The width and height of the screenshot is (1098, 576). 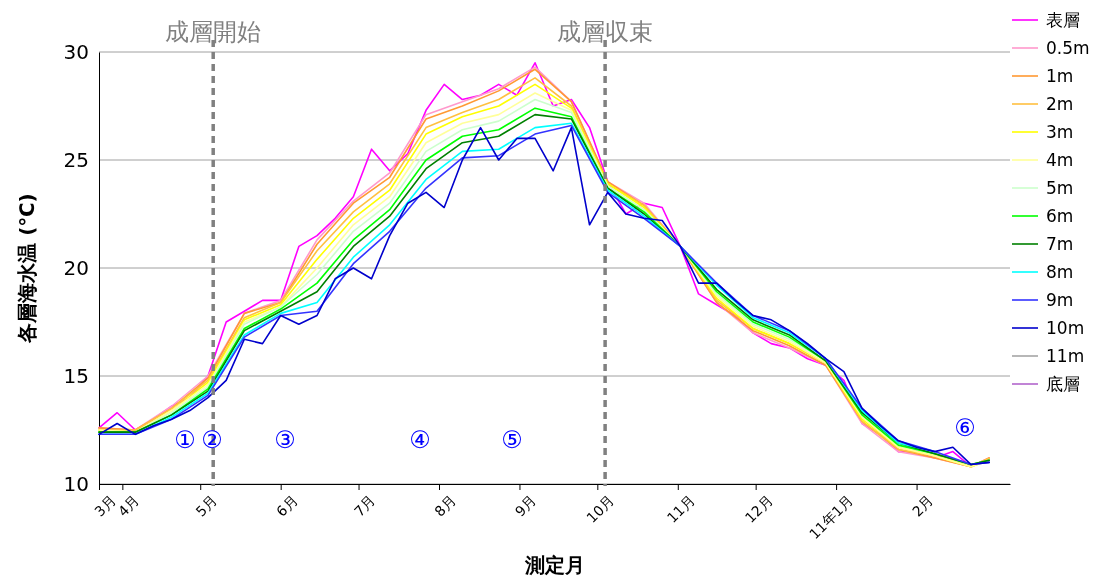 I want to click on y-tick-label: 20, so click(x=76, y=267).